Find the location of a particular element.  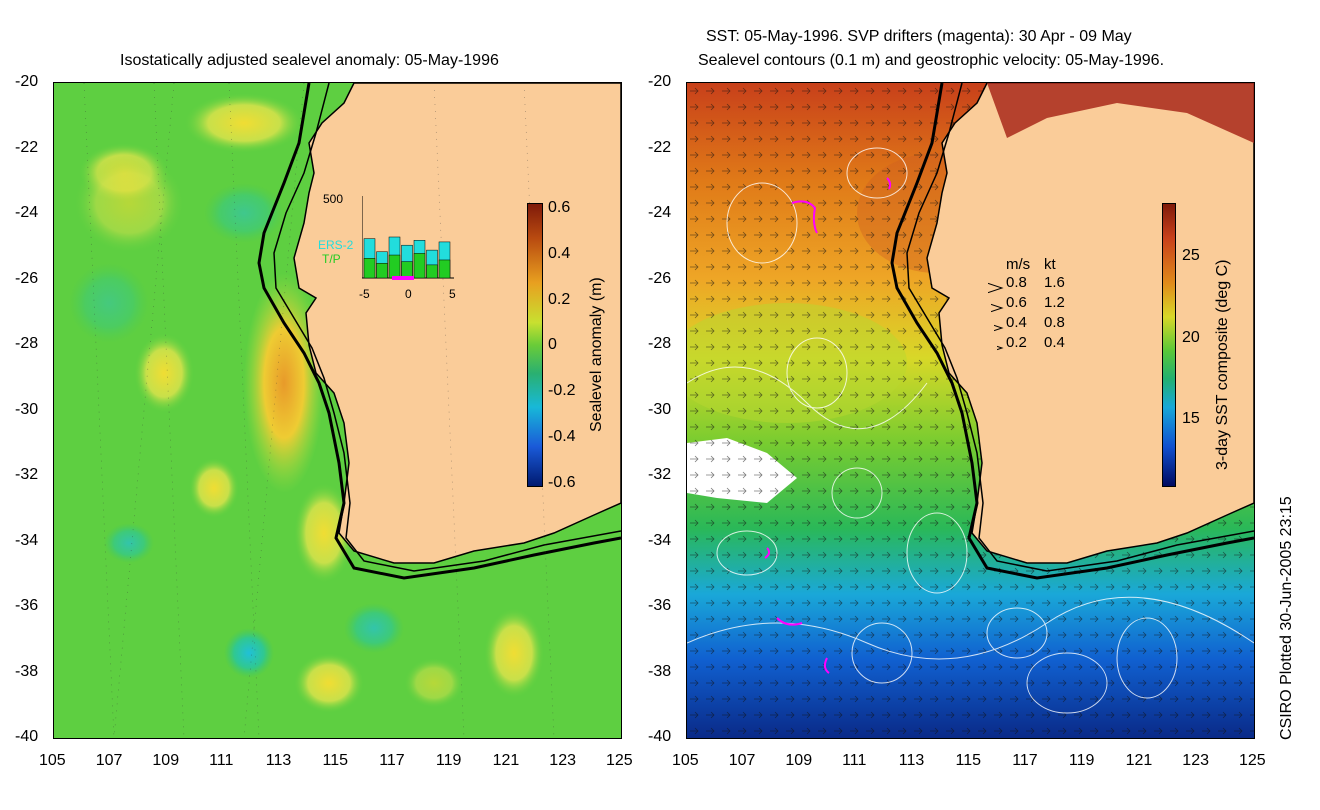

right-x-tick: 119 is located at coordinates (1081, 760).